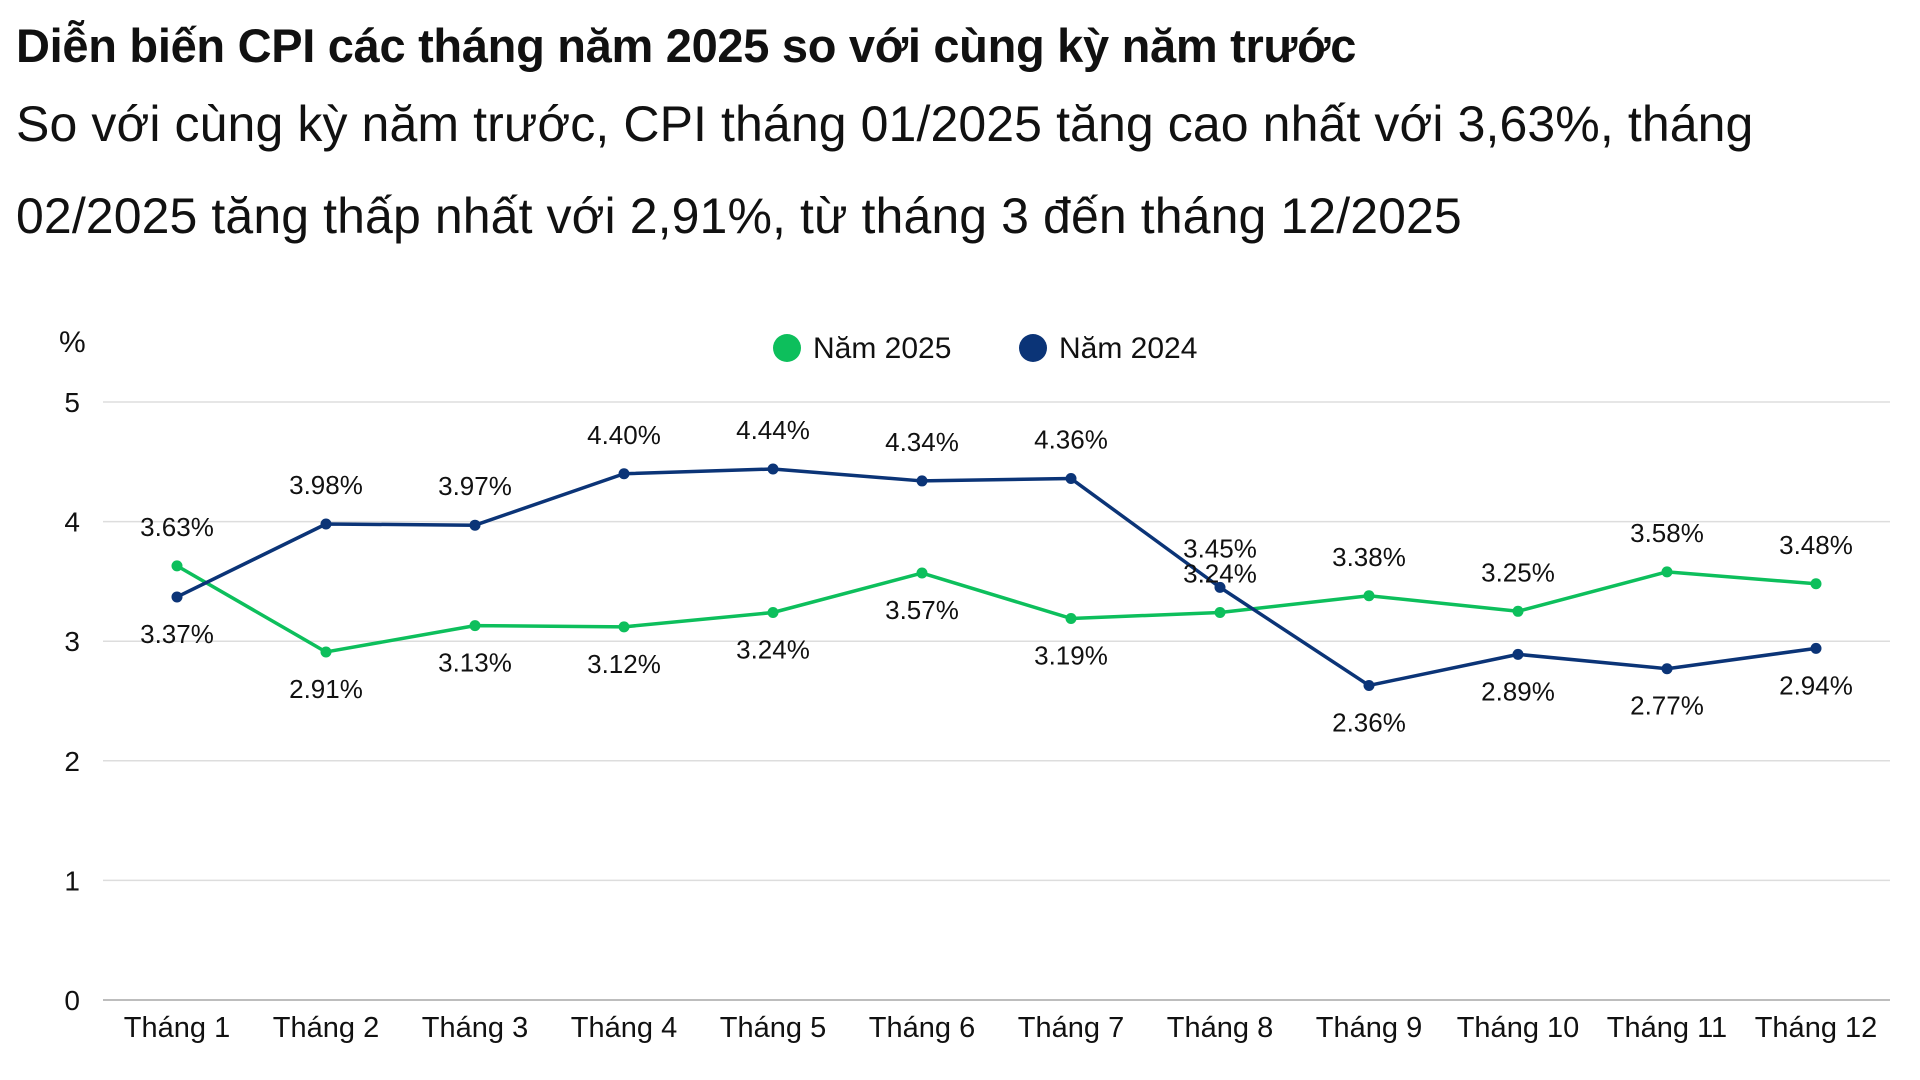  Describe the element at coordinates (1518, 691) in the screenshot. I see `data-label: 2.89%` at that location.